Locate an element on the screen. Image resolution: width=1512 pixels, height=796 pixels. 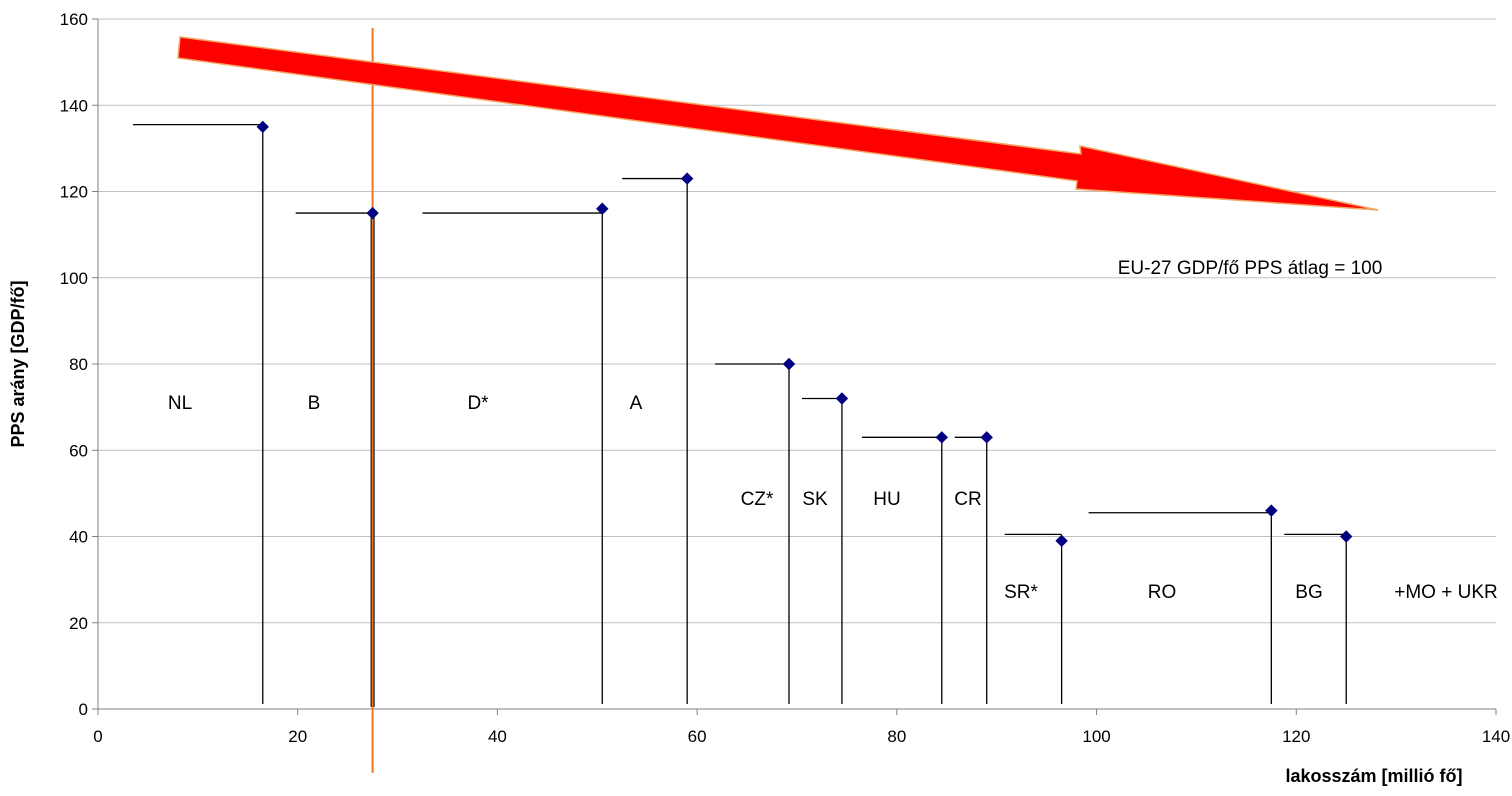
x-axis-title: lakosszám [millió fő] is located at coordinates (1373, 776).